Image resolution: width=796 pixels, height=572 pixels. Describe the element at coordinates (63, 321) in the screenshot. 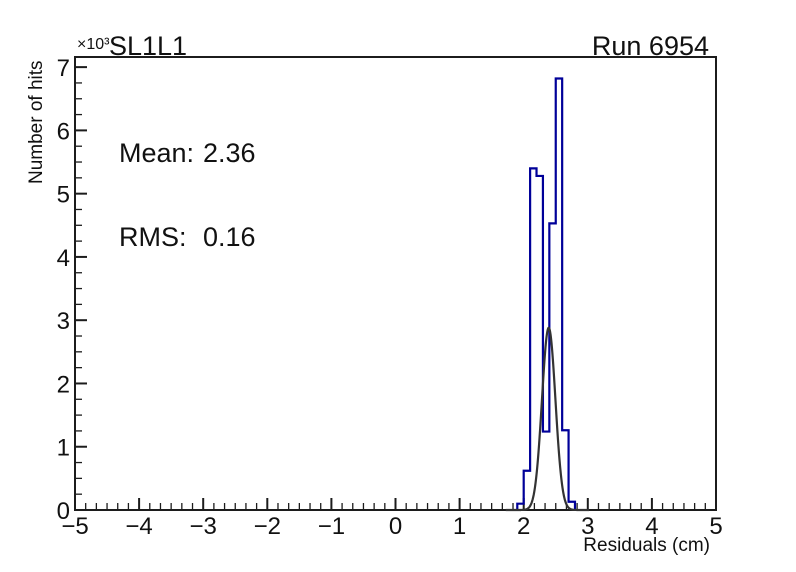

I see `y-tick-label: 3` at that location.